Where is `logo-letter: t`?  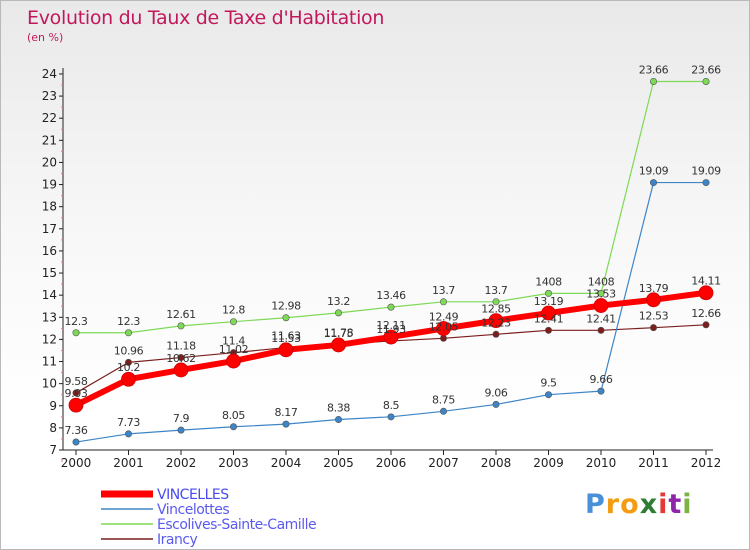 logo-letter: t is located at coordinates (675, 504).